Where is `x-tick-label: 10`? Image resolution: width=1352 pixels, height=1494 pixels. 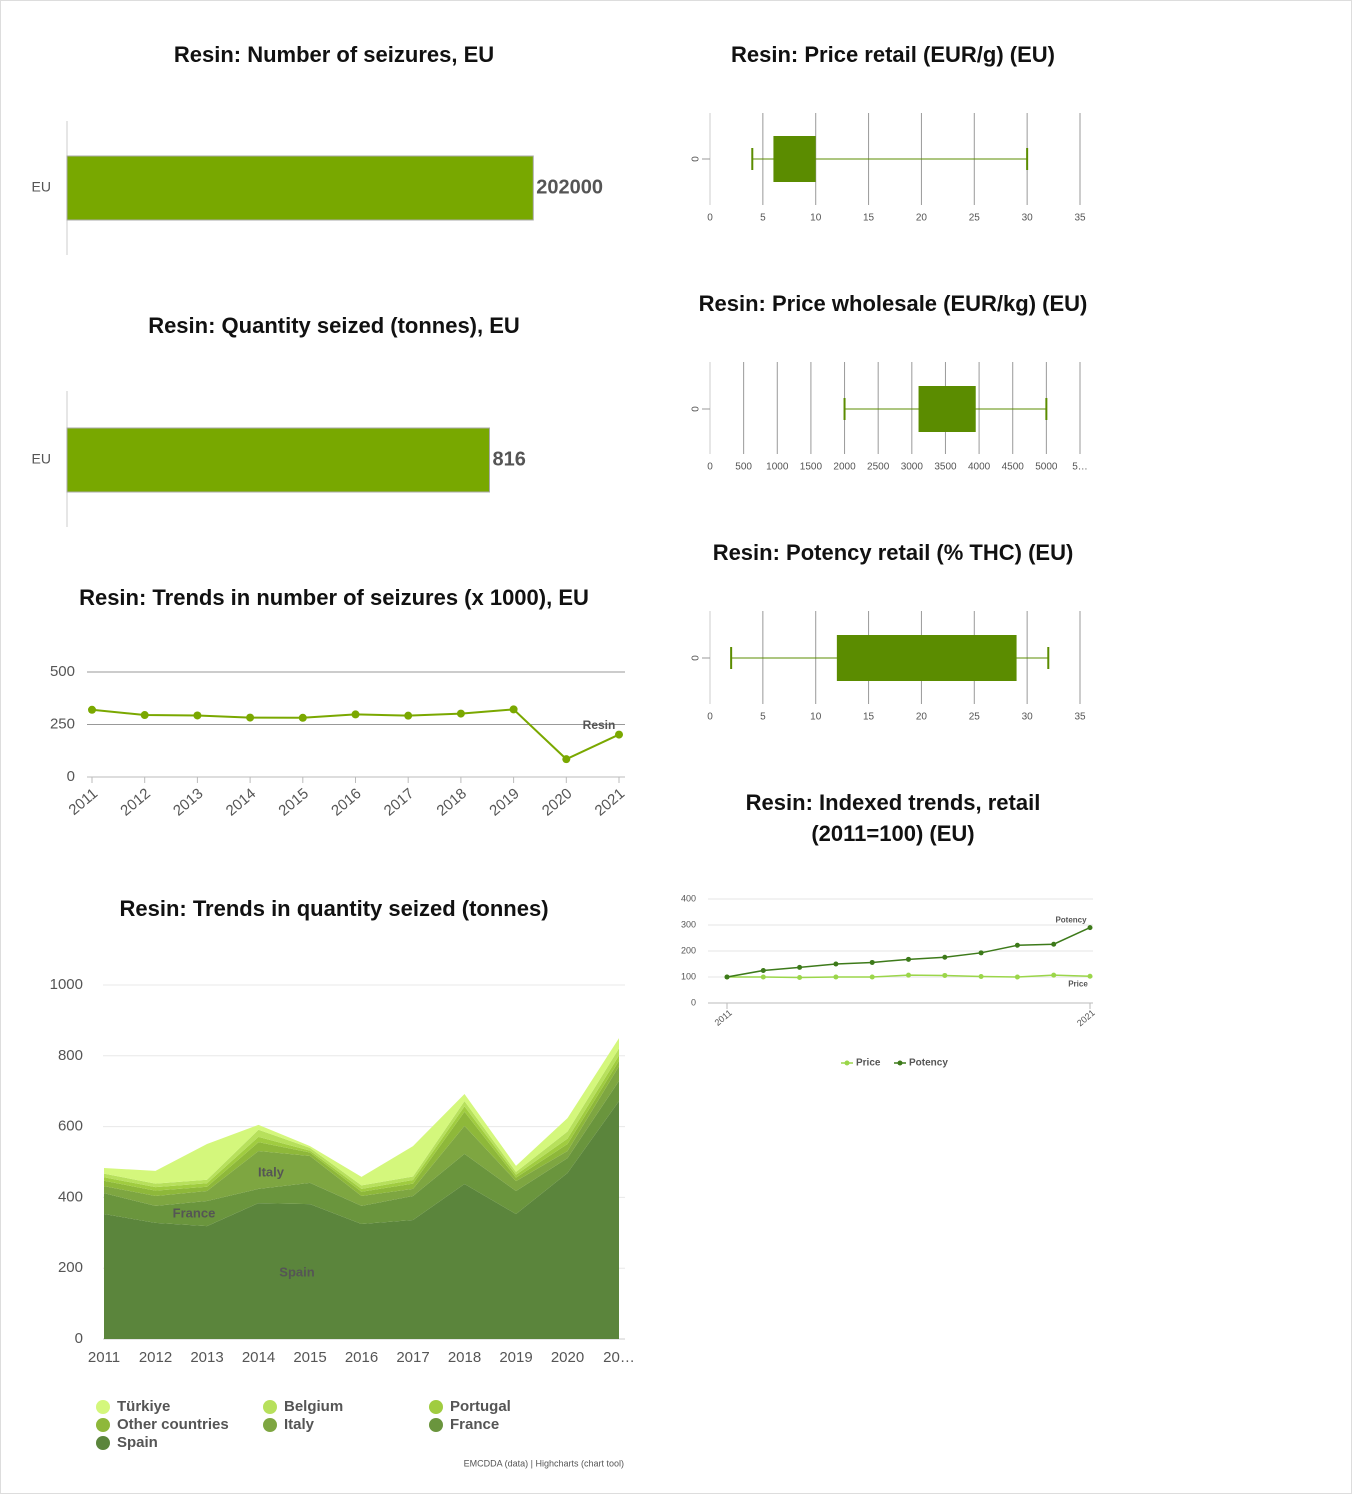
x-tick-label: 10 is located at coordinates (816, 218).